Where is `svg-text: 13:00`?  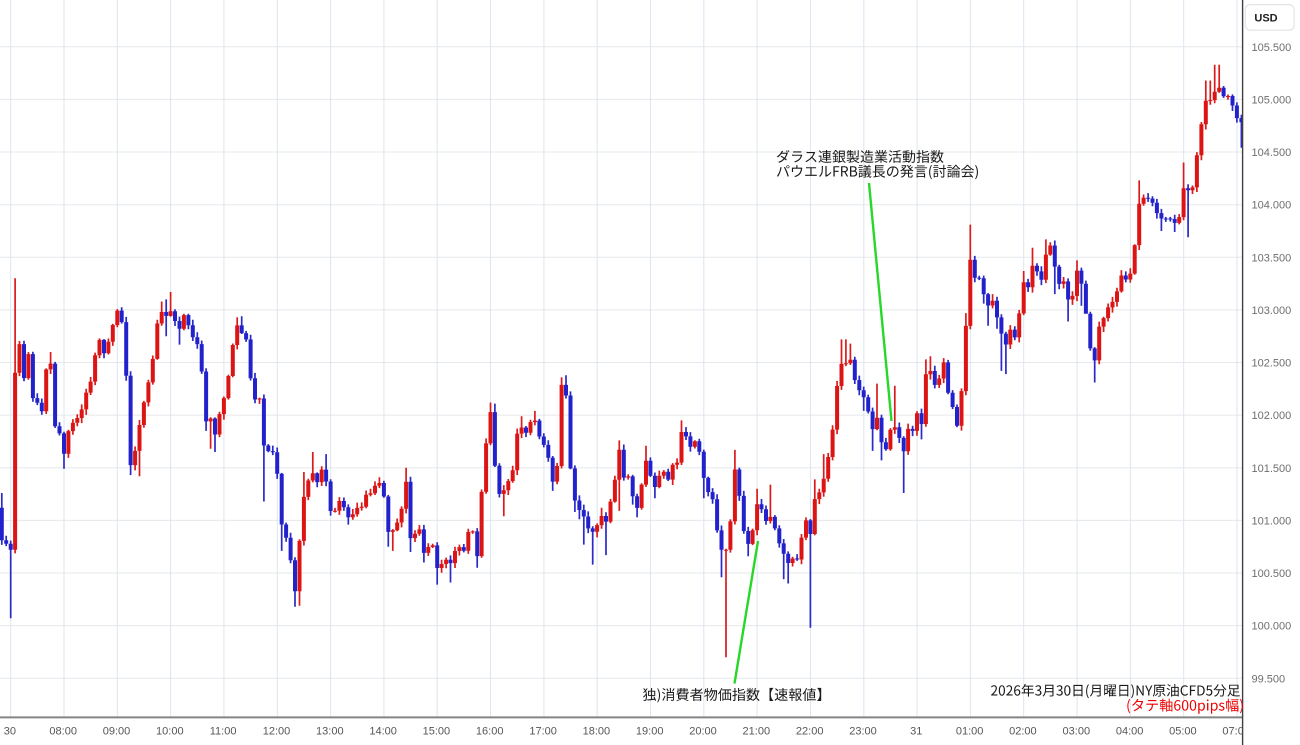
svg-text: 13:00 is located at coordinates (330, 732).